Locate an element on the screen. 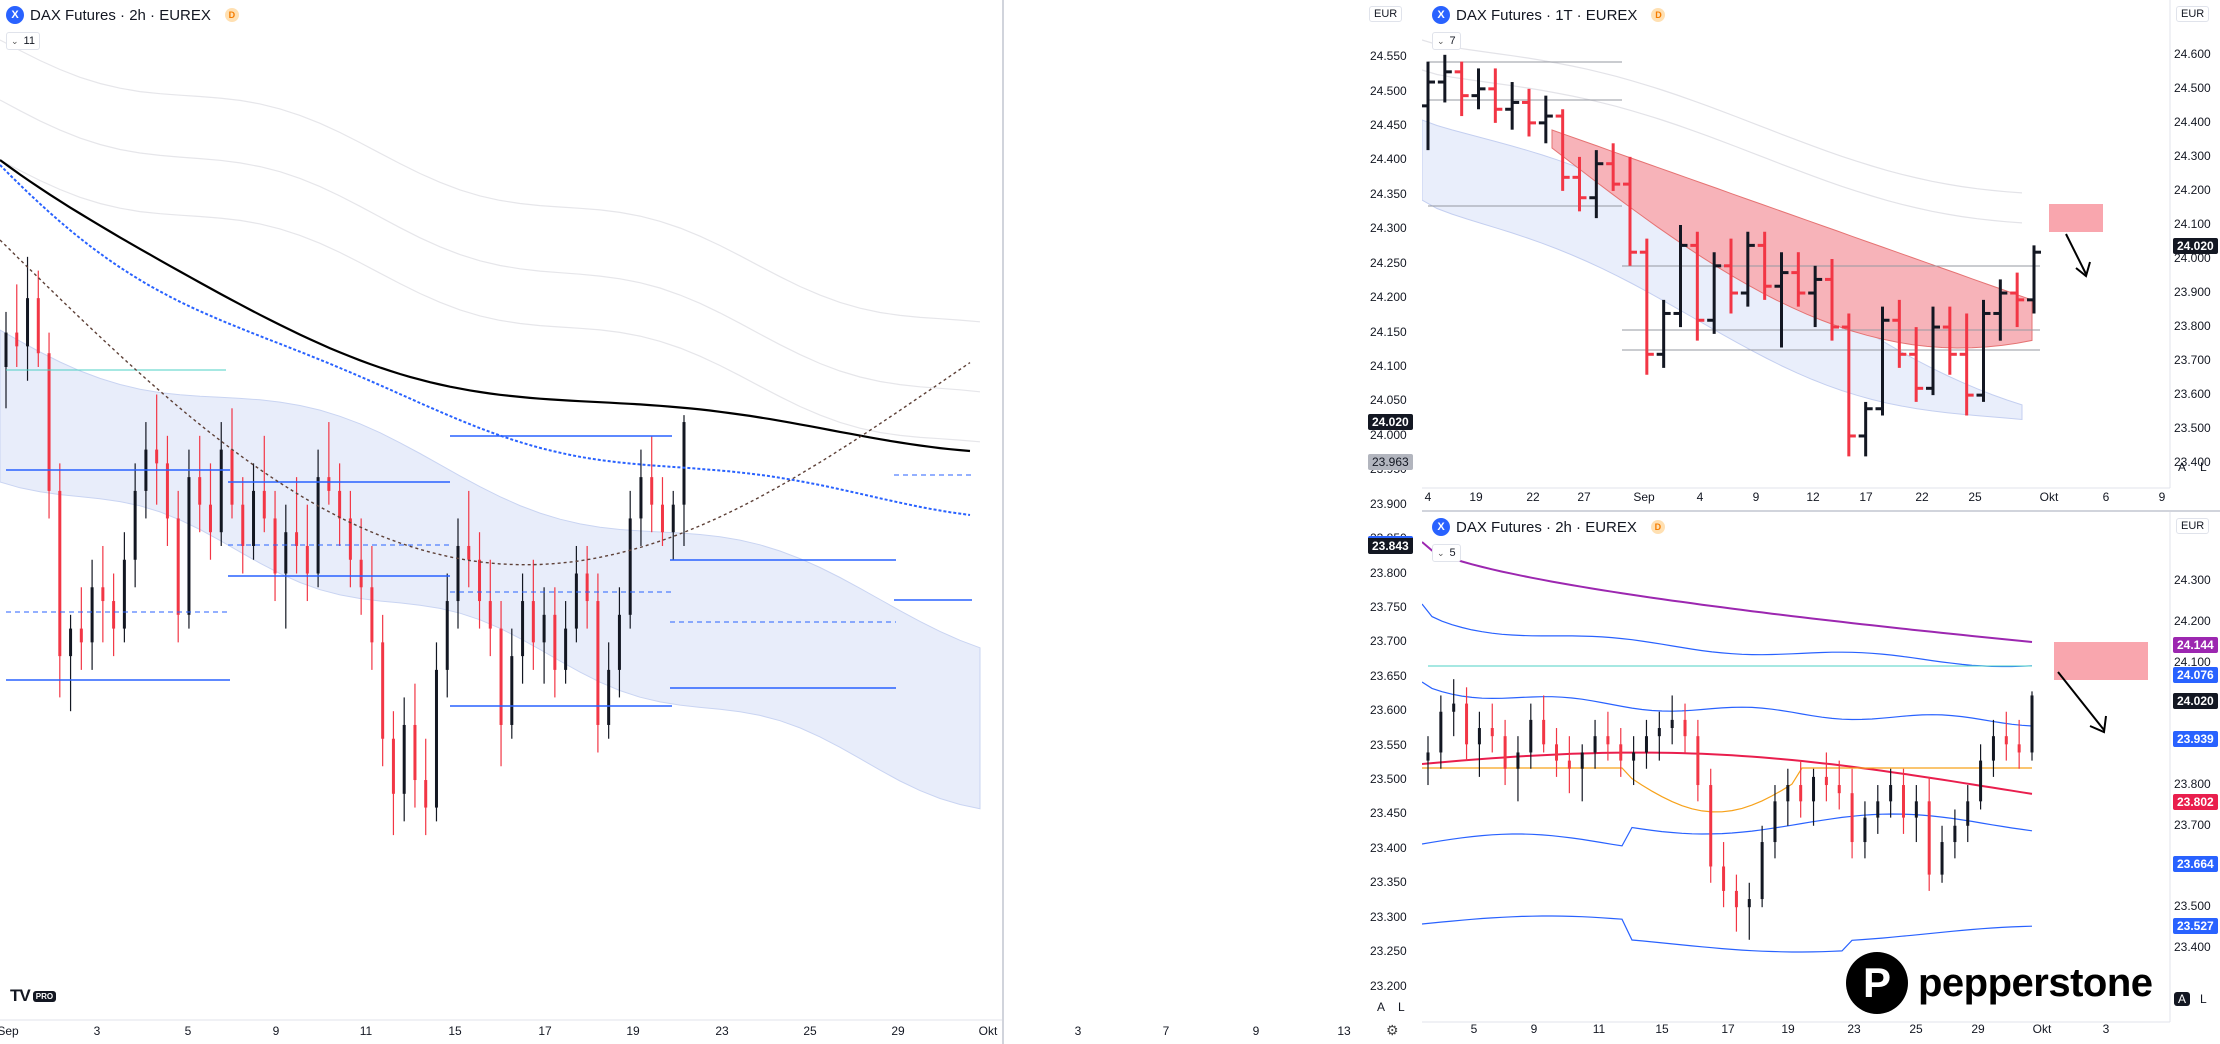  tv-logo-text: TV is located at coordinates (20, 995).